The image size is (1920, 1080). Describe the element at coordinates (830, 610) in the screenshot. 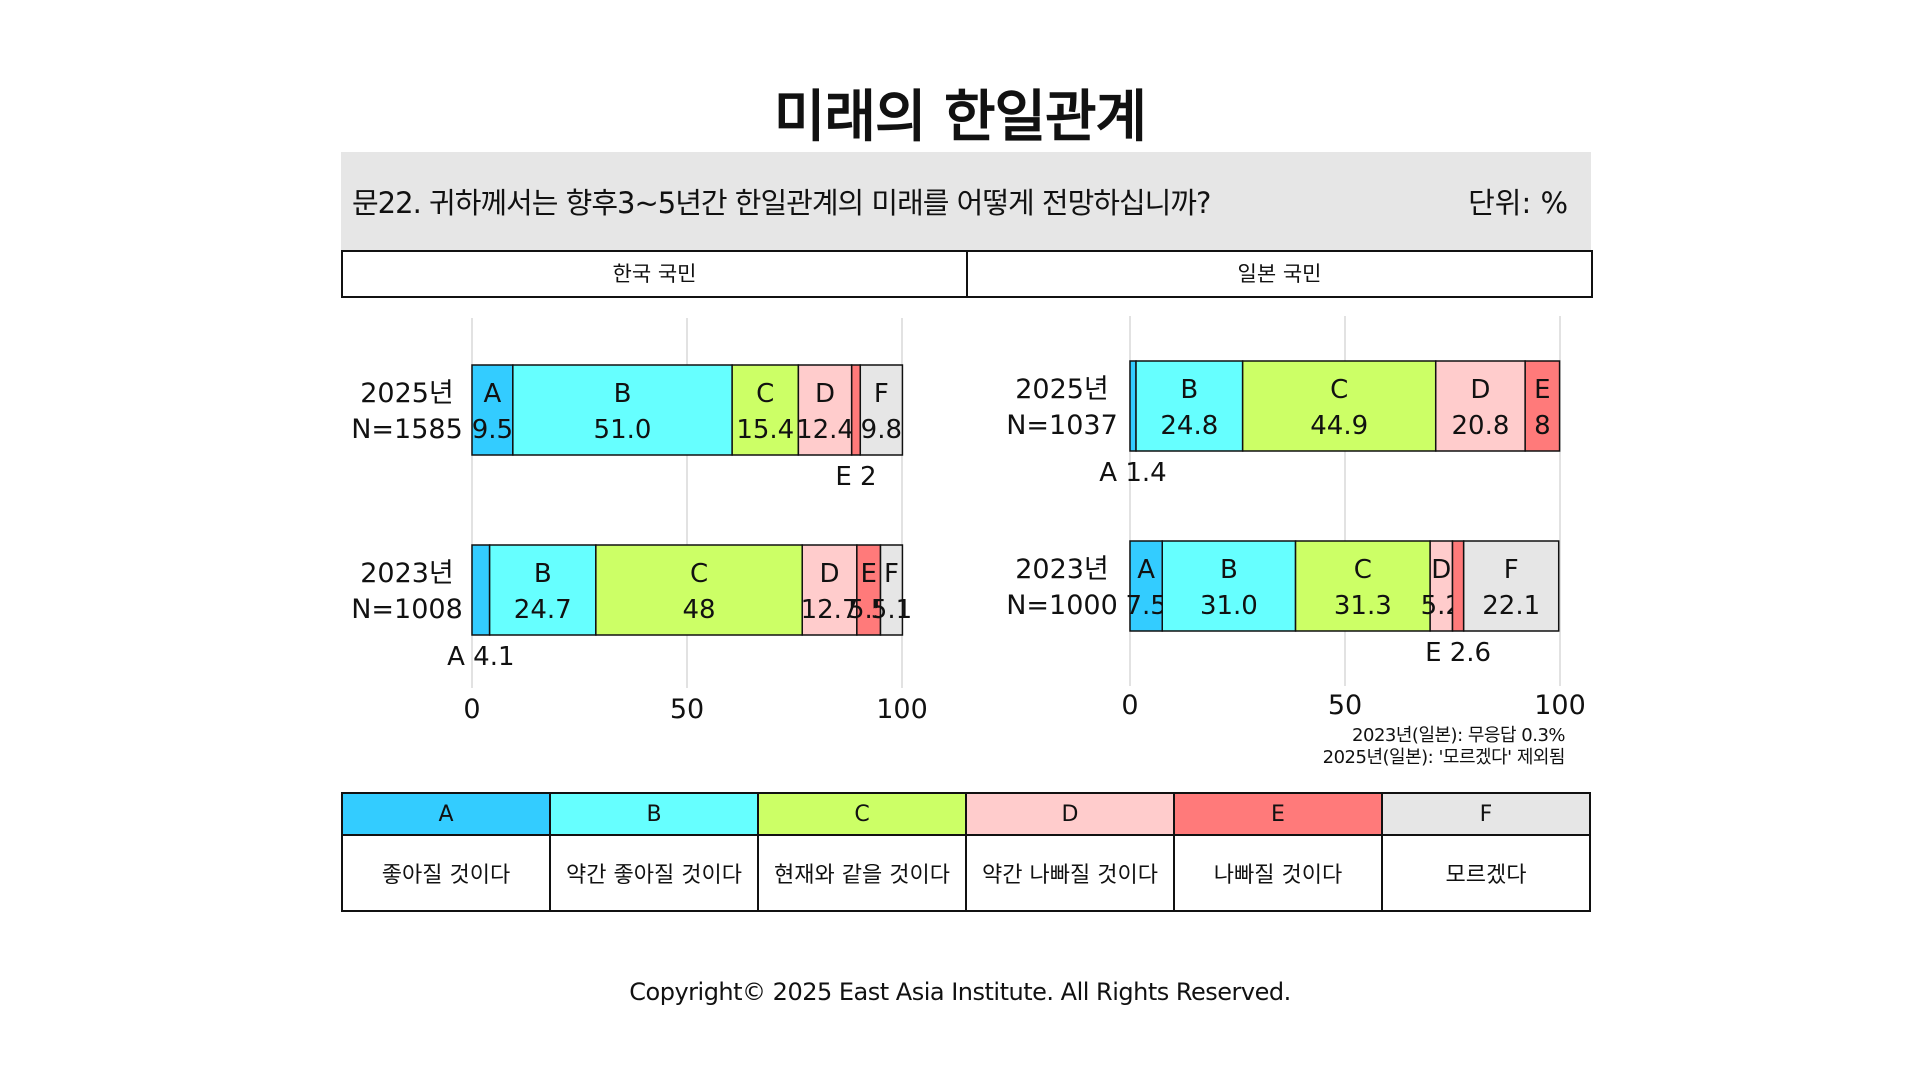

I see `data-label: 12.7` at that location.